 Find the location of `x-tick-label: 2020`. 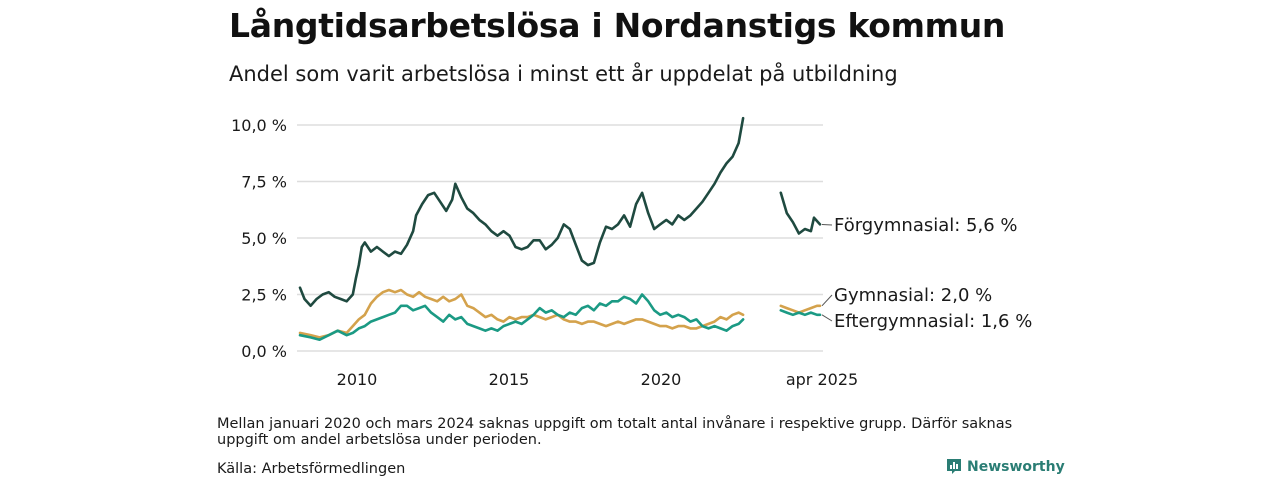

x-tick-label: 2020 is located at coordinates (661, 379).